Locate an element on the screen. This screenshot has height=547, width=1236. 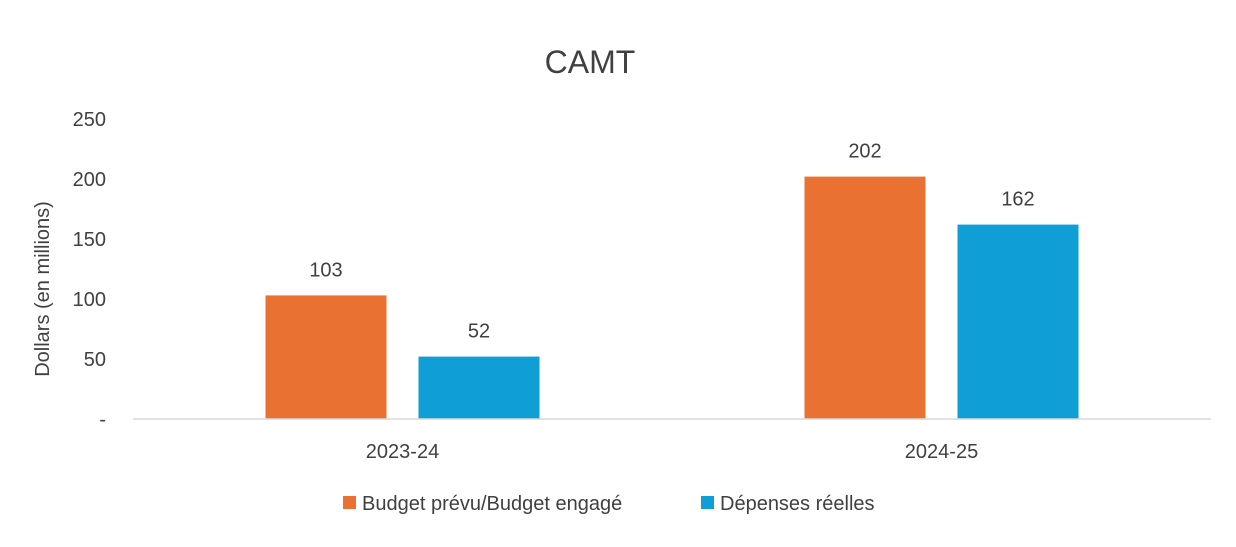
y-tick-label: 200 is located at coordinates (89, 180).